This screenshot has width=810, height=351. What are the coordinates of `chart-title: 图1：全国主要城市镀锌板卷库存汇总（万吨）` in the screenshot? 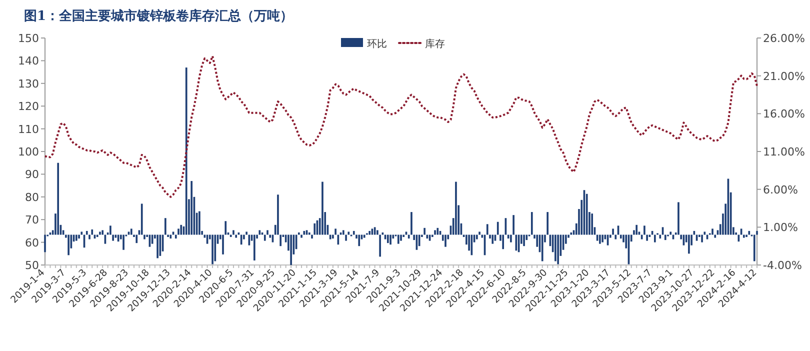 It's located at (159, 16).